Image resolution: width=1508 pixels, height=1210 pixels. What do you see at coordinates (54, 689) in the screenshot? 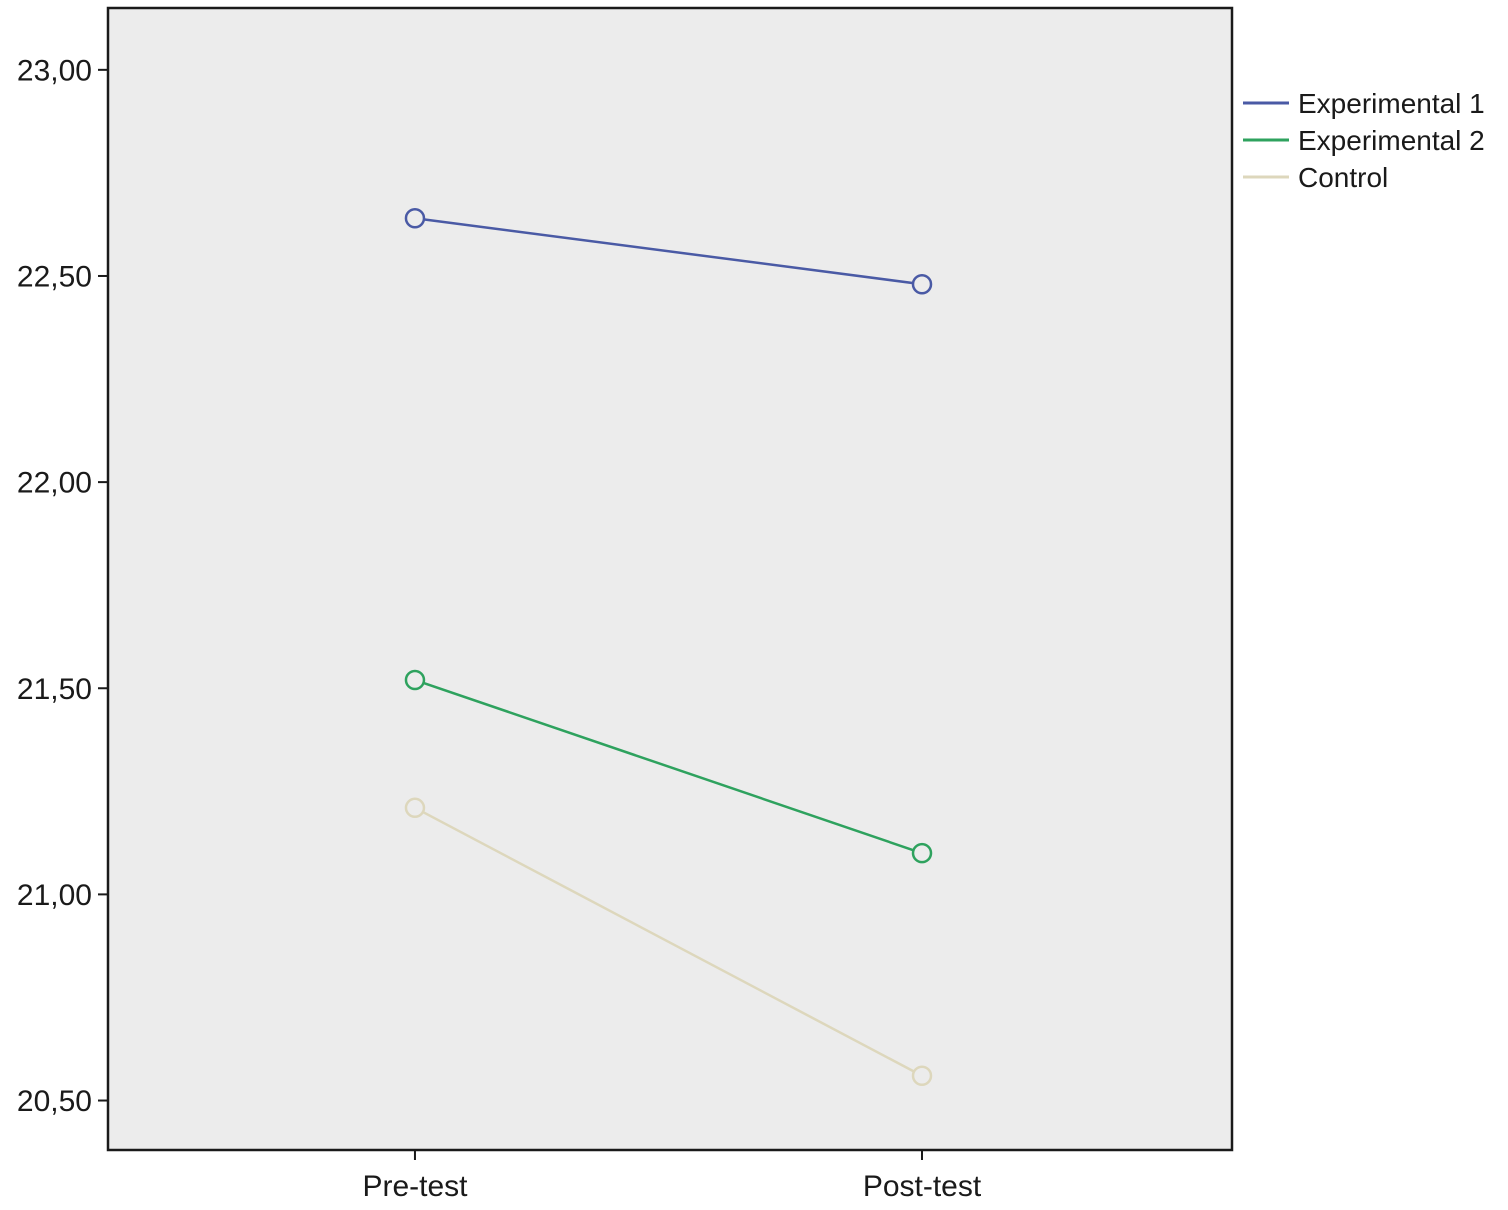
I see `y-tick-label: 21,50` at bounding box center [54, 689].